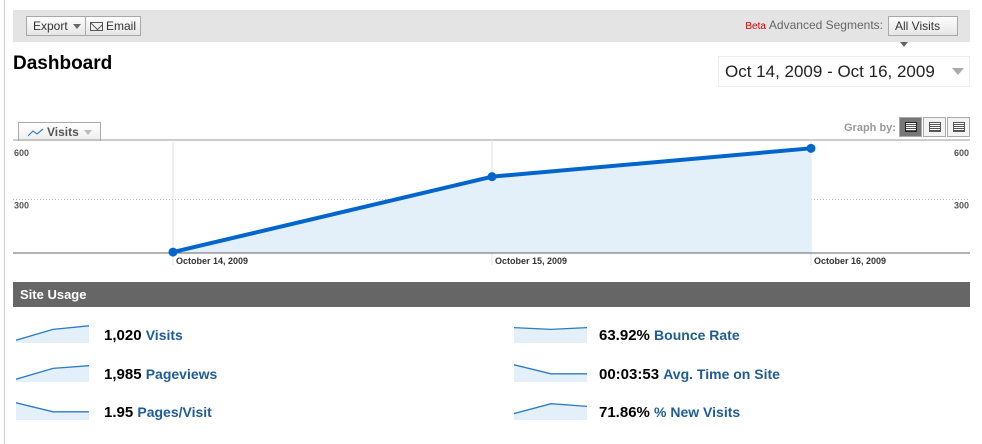 The width and height of the screenshot is (982, 444). I want to click on metric-bounce-rate: 63.92% Bounce Rate, so click(744, 335).